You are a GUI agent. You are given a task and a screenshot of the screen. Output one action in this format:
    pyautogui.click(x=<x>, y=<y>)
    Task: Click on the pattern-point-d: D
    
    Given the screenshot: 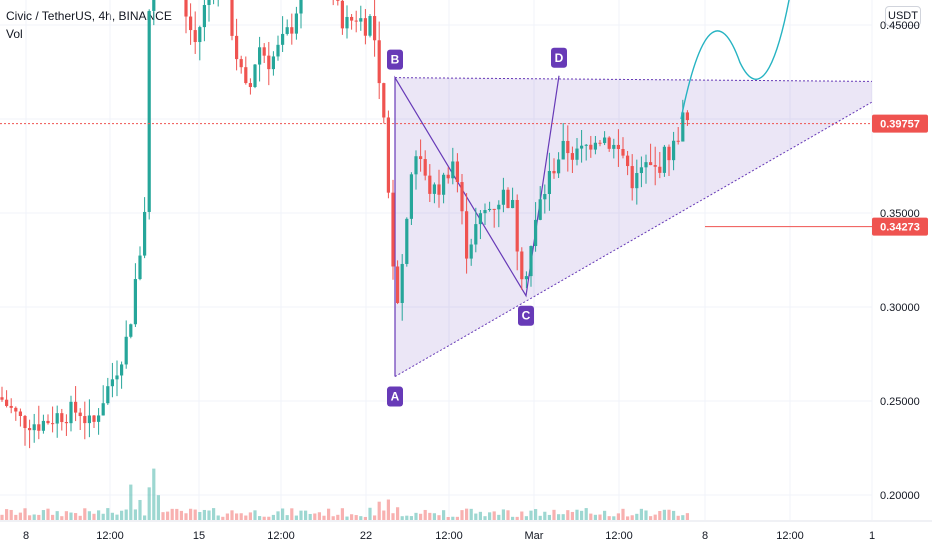 What is the action you would take?
    pyautogui.click(x=559, y=58)
    